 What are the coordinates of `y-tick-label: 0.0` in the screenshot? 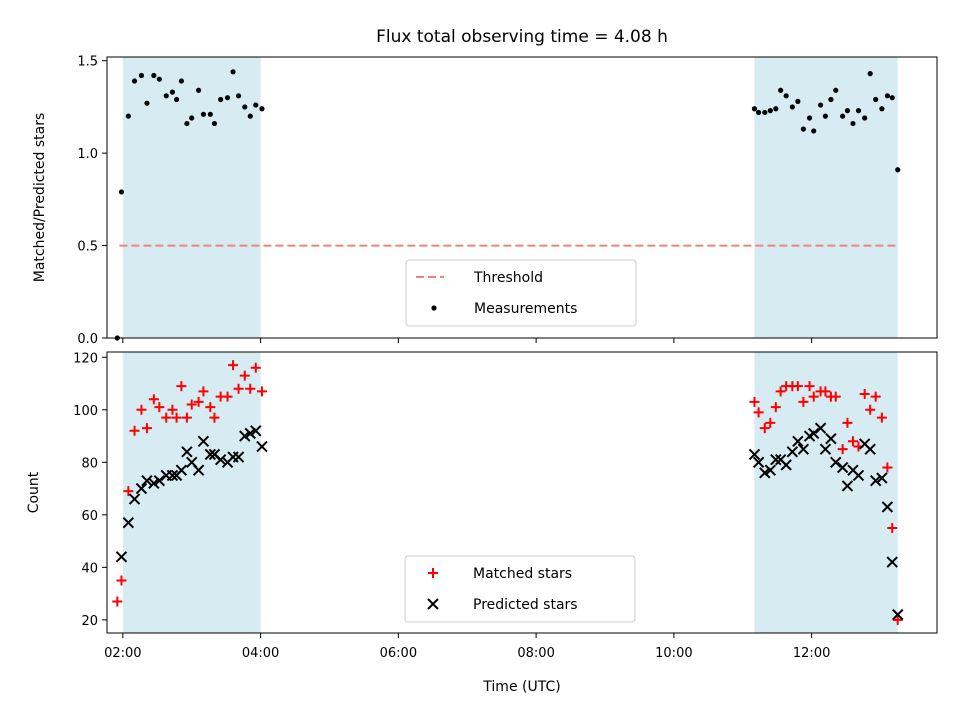 It's located at (87, 339).